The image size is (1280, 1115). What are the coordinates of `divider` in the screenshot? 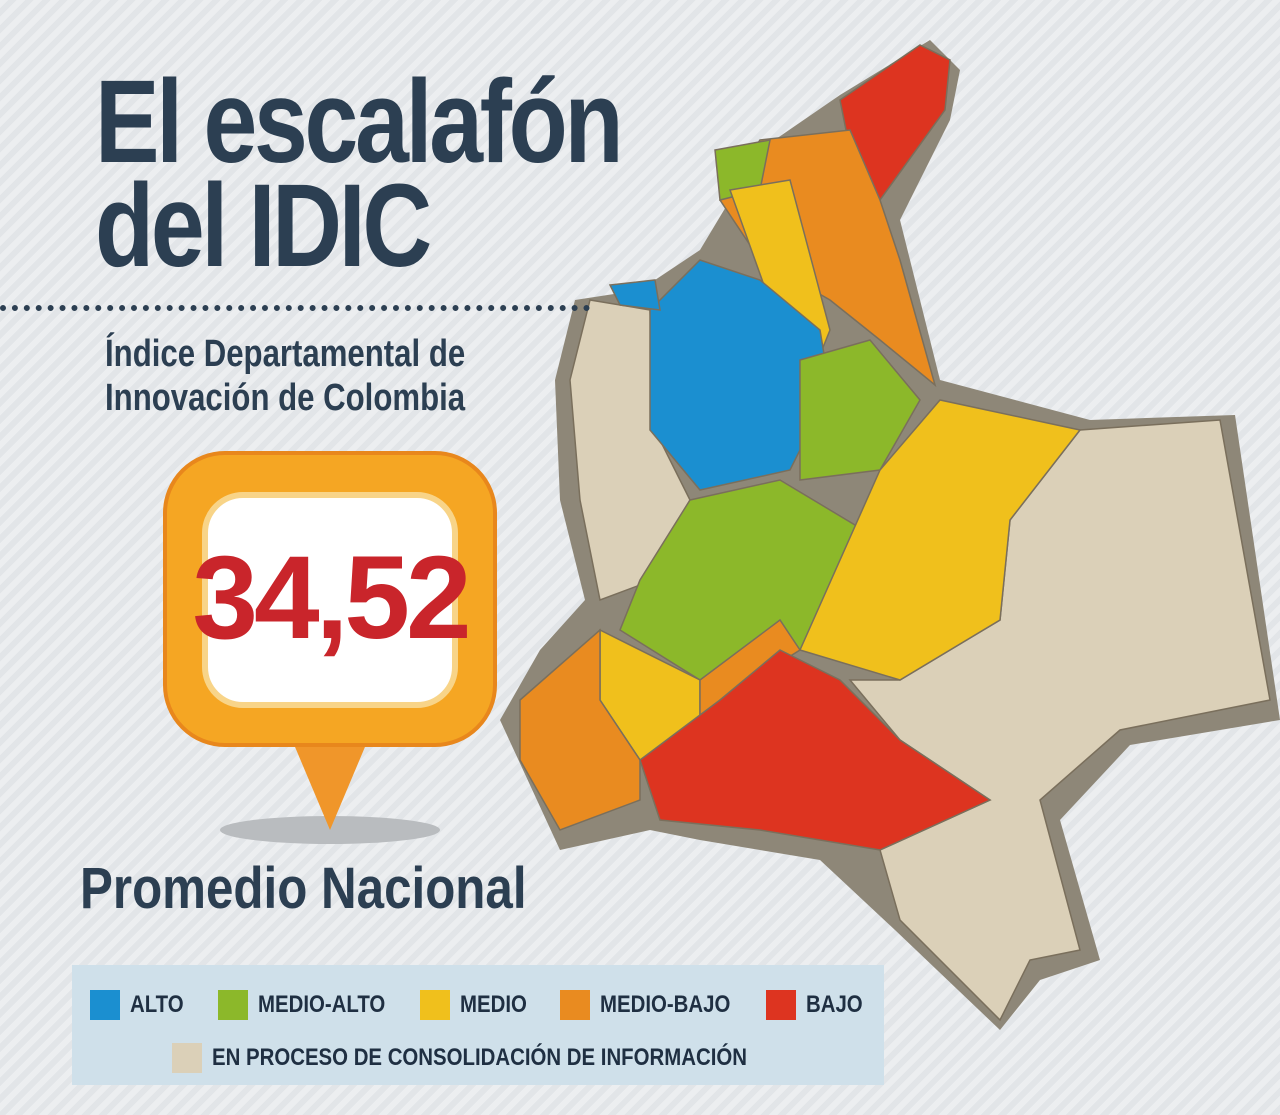 It's located at (295, 308).